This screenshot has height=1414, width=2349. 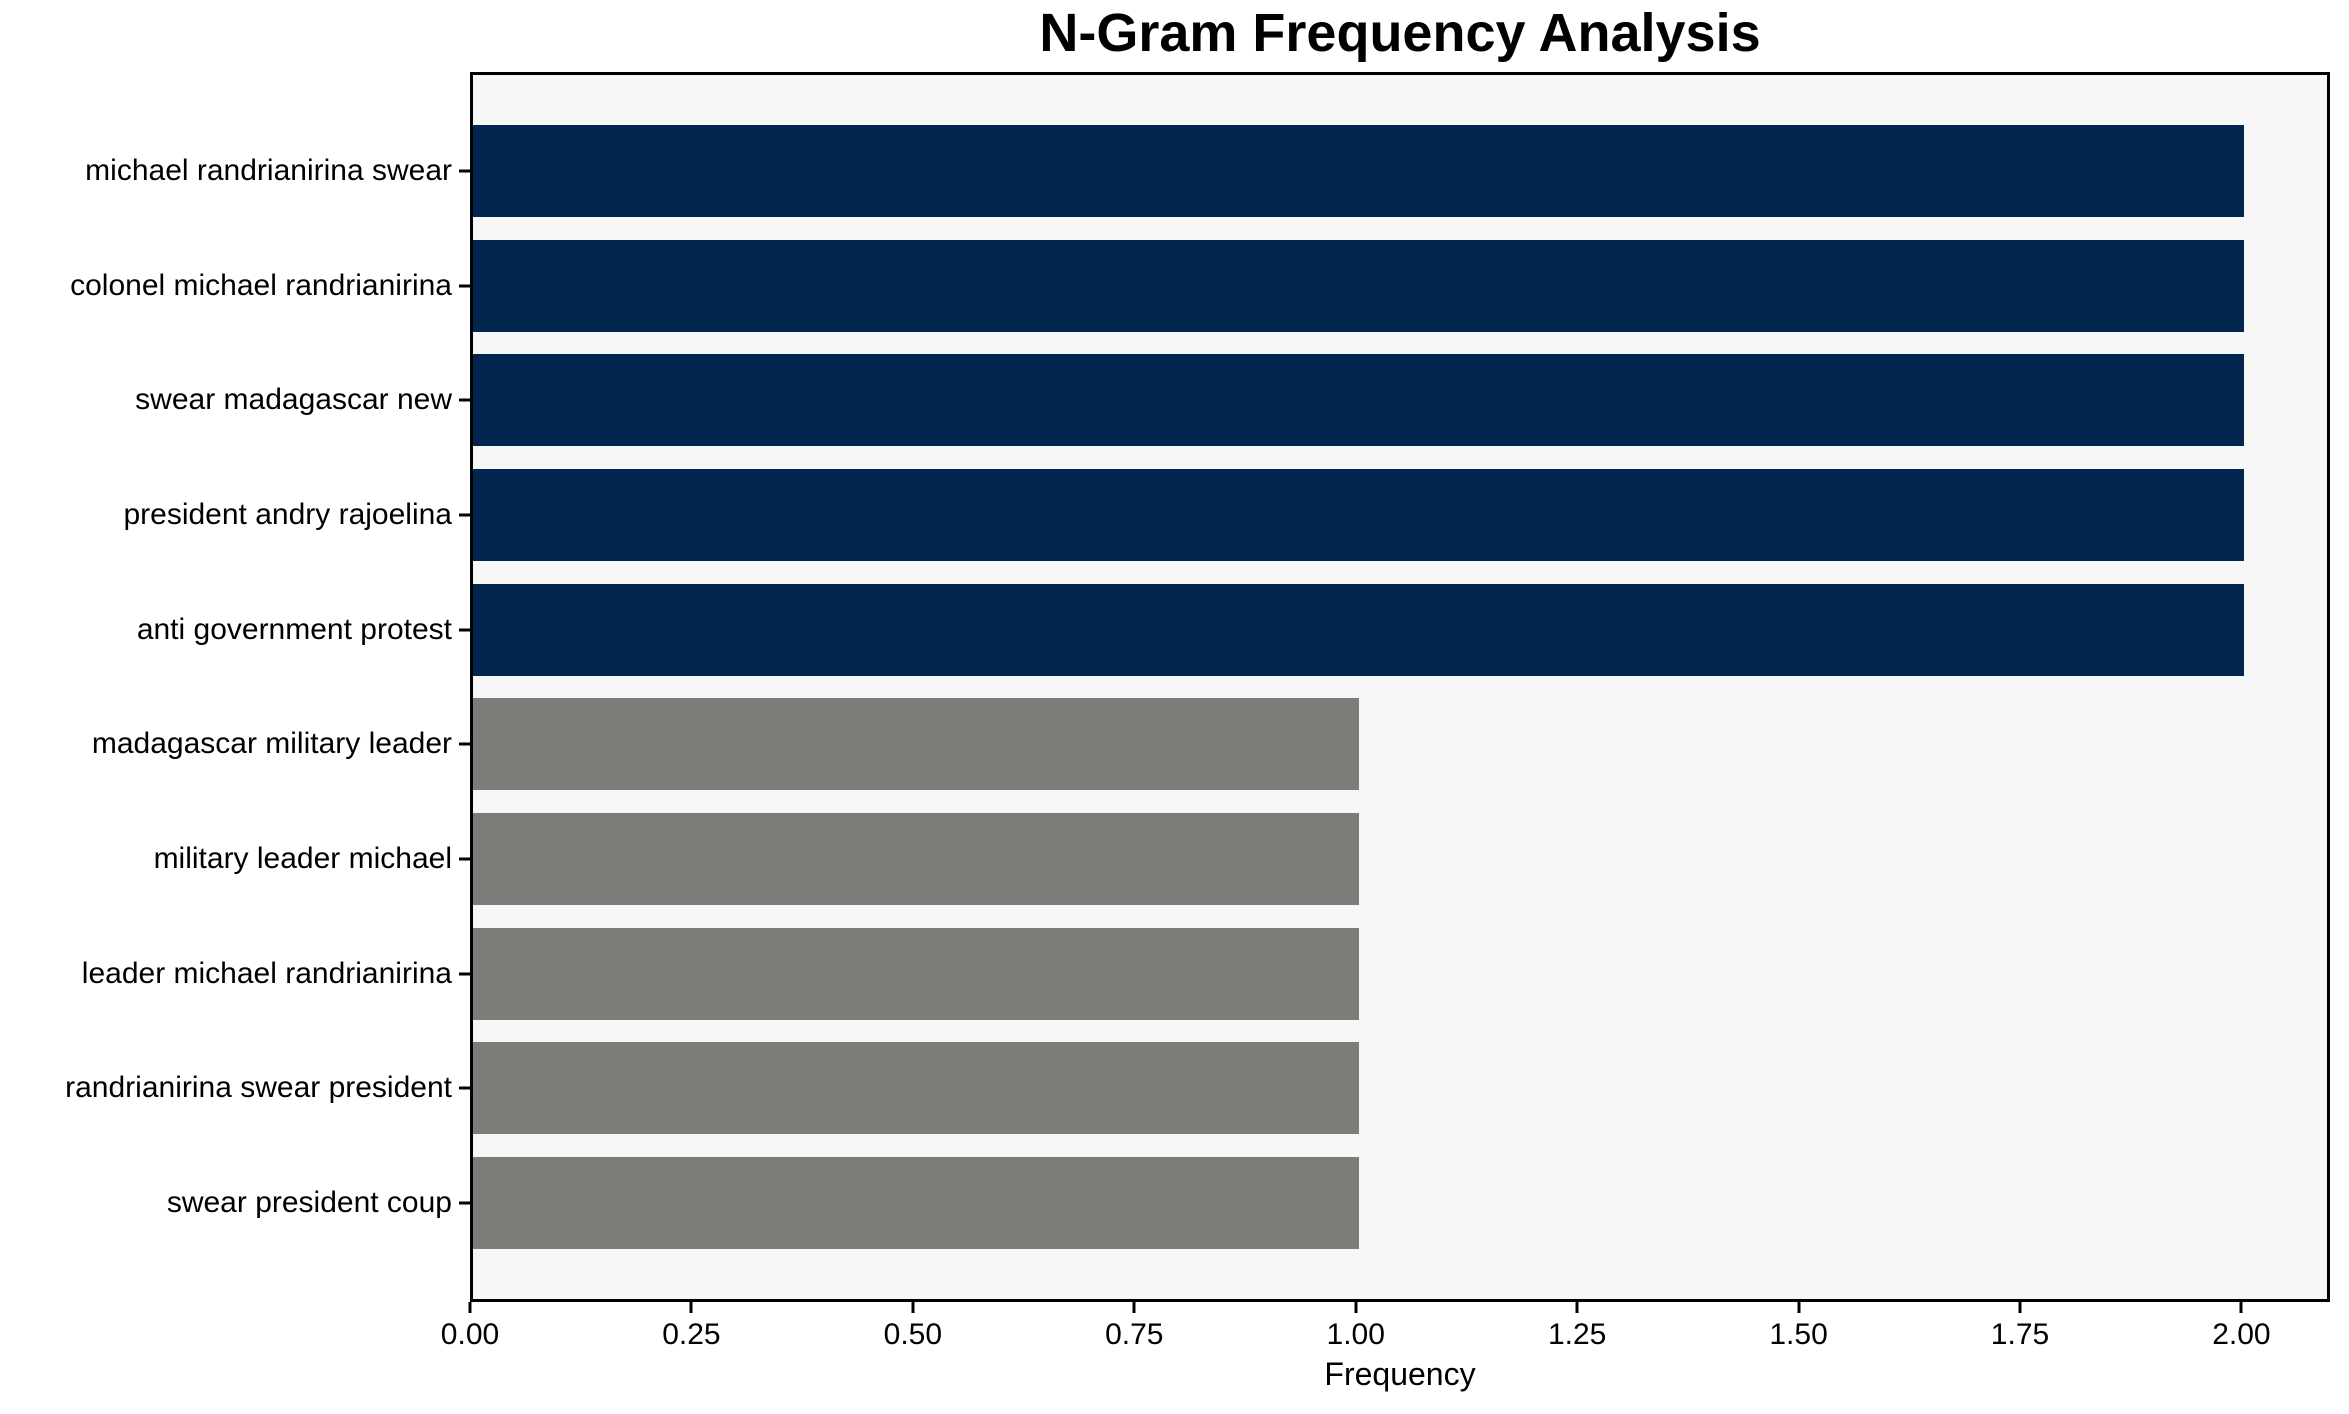 What do you see at coordinates (293, 400) in the screenshot?
I see `y-tick-label: swear madagascar new` at bounding box center [293, 400].